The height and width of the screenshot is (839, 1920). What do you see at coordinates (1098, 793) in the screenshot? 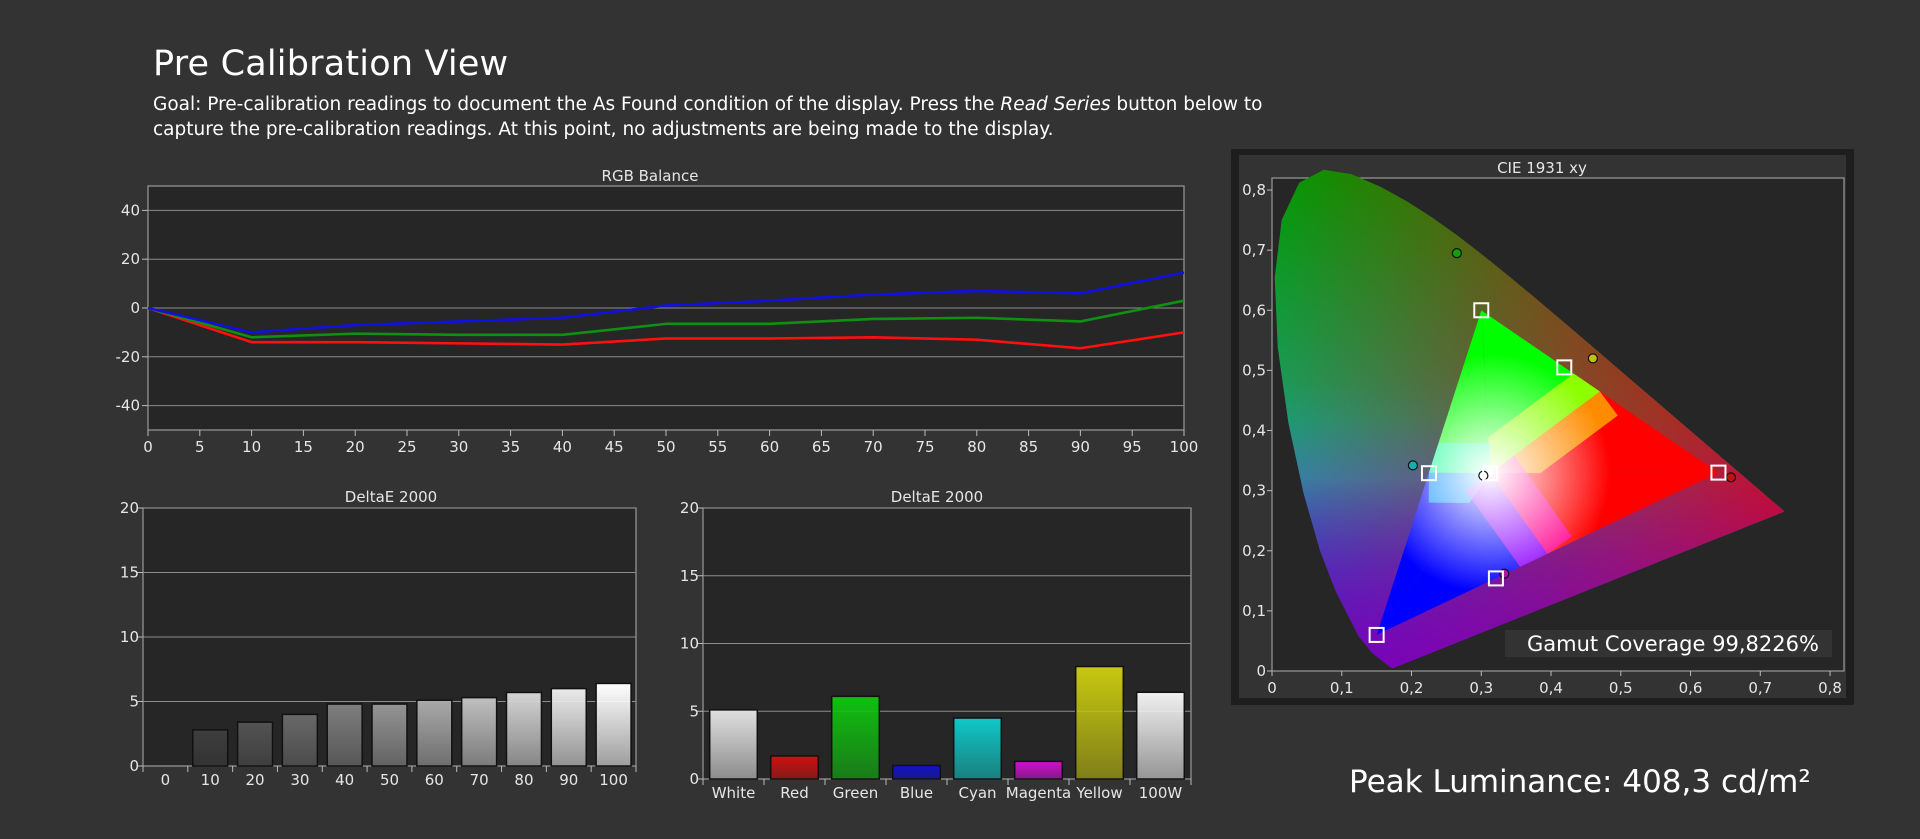
I see `de2-x-tick-label: Yellow` at bounding box center [1098, 793].